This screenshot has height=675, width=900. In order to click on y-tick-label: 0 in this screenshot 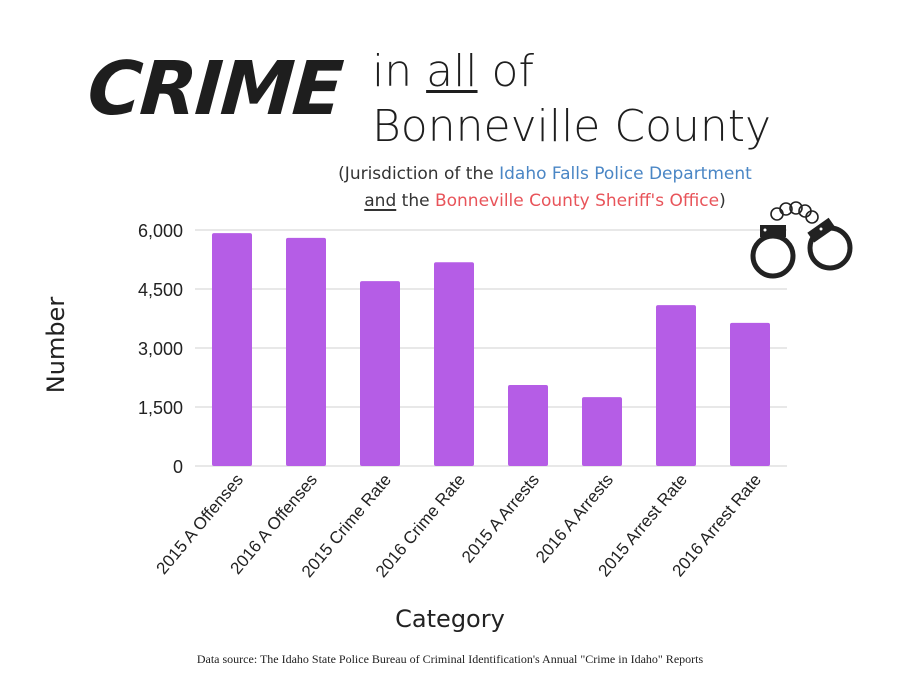, I will do `click(178, 467)`.